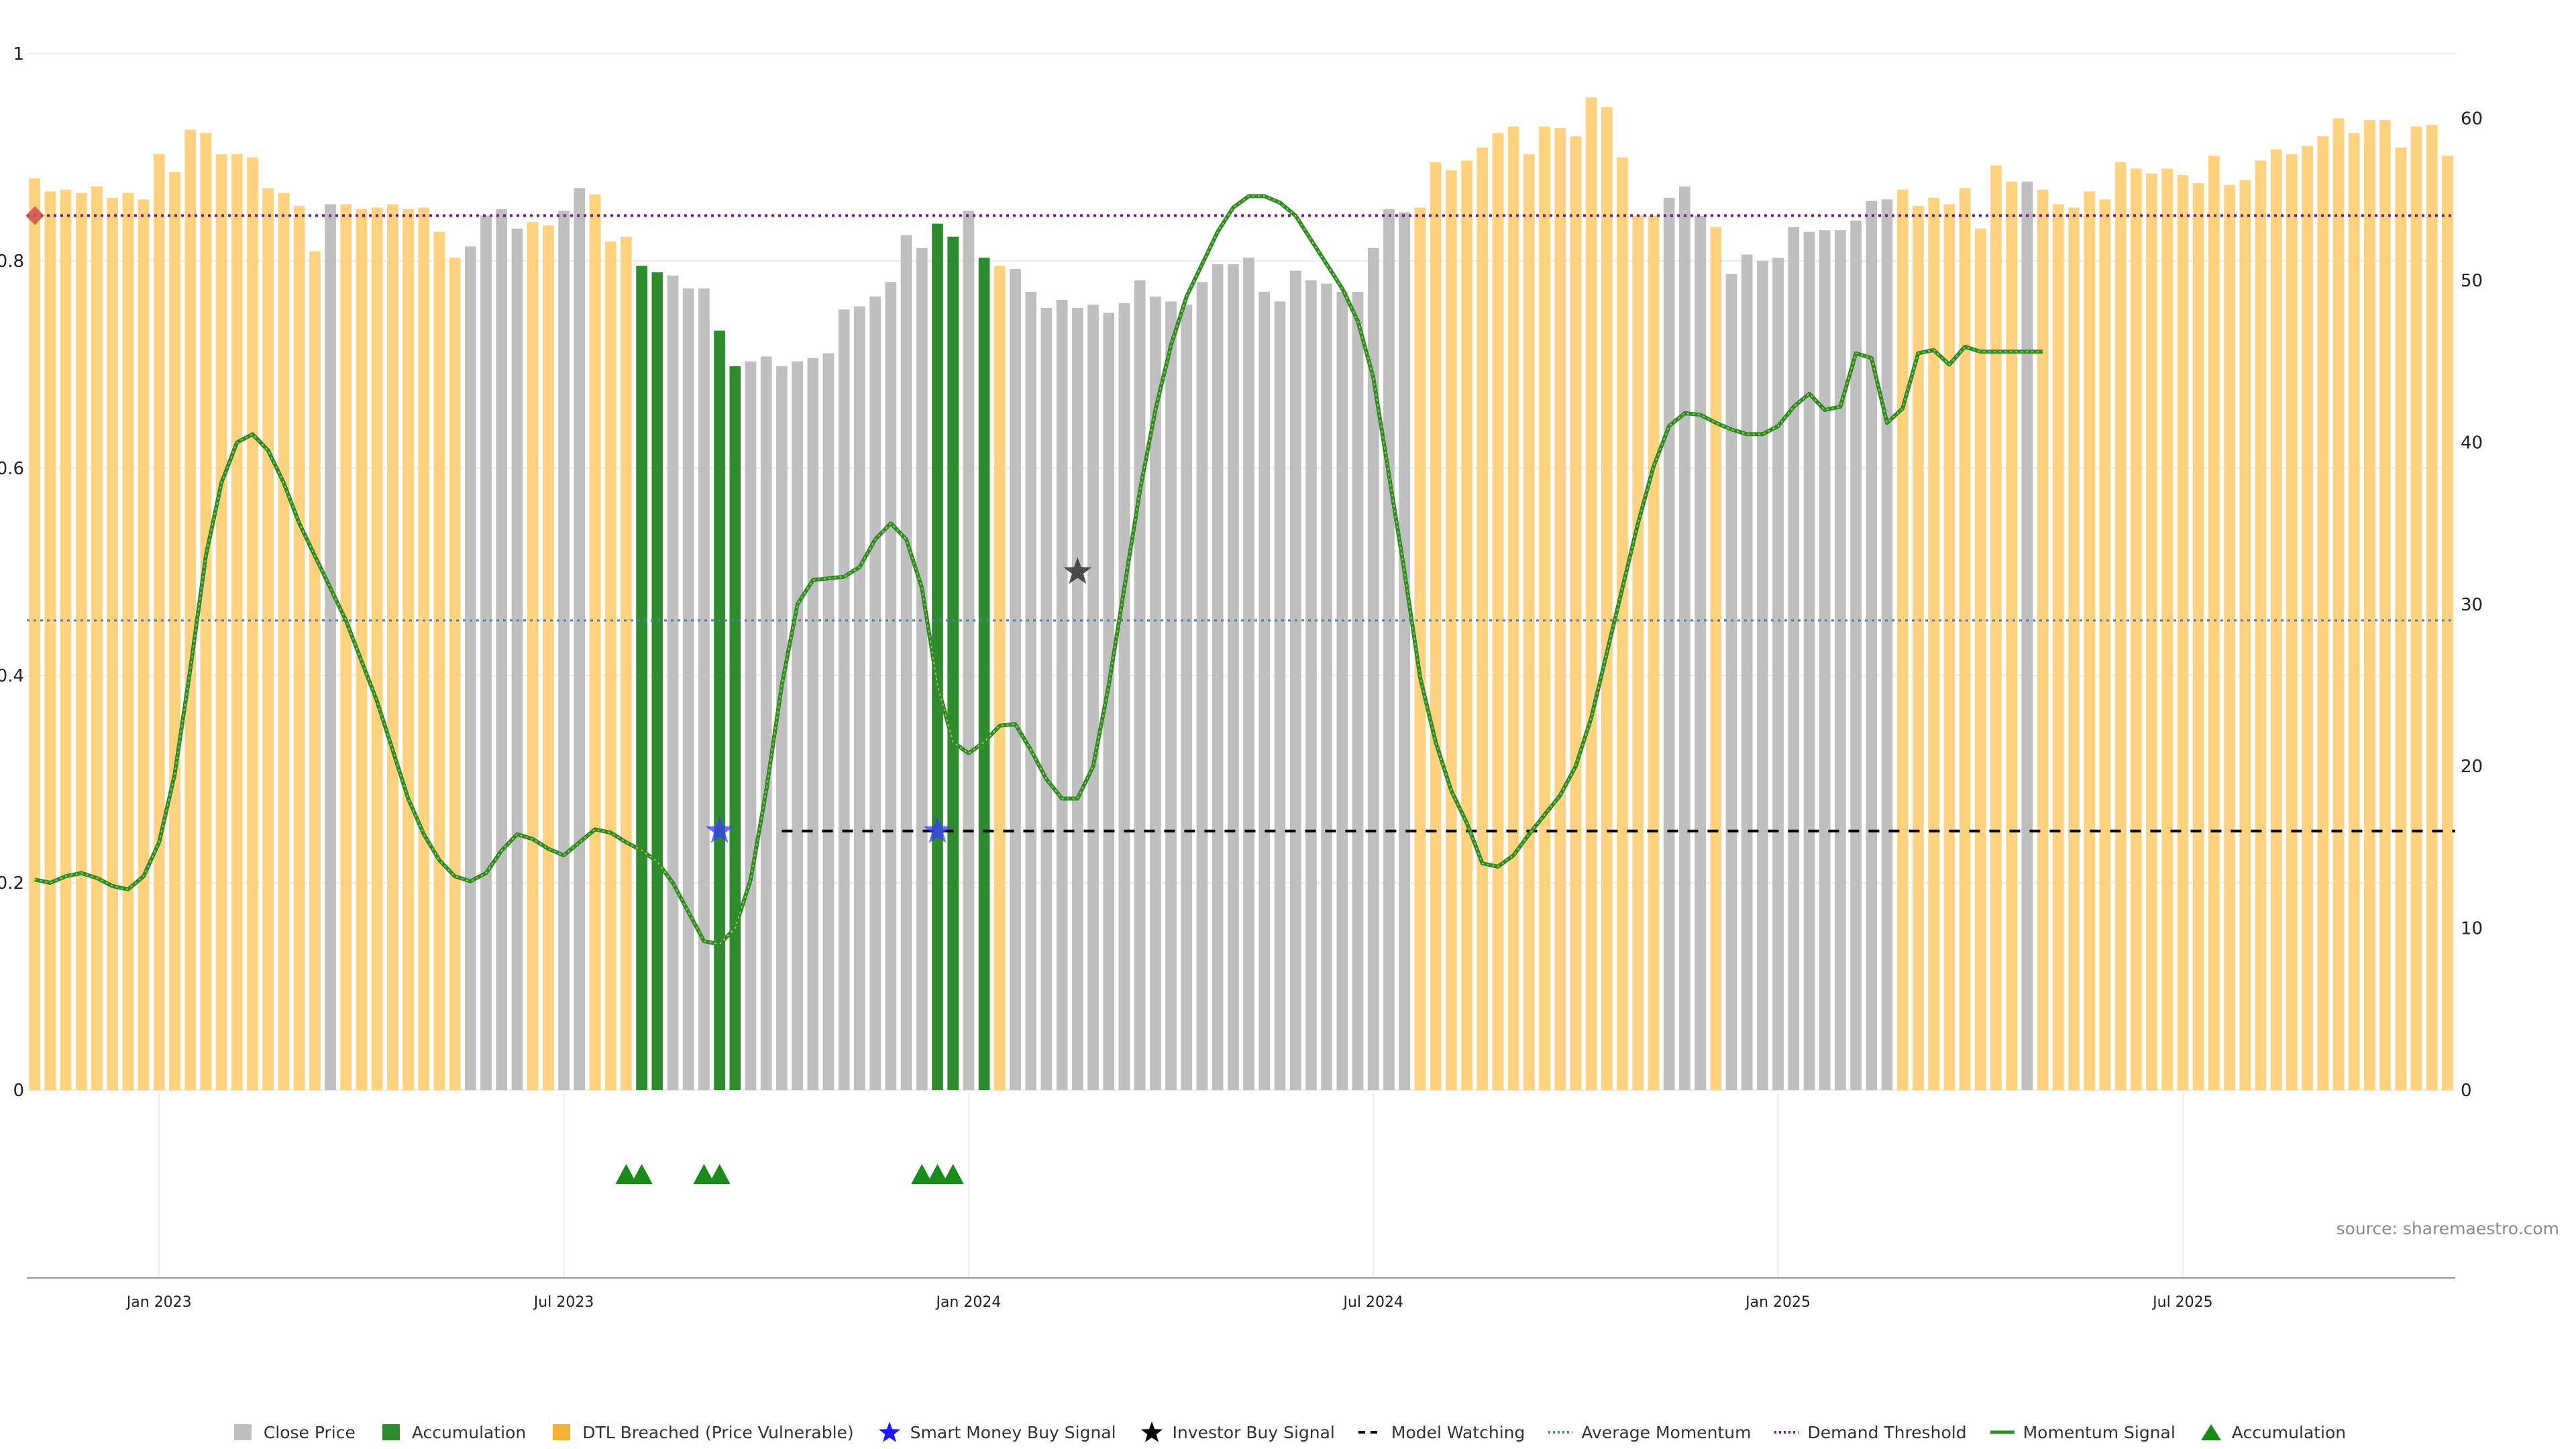 The width and height of the screenshot is (2576, 1449). What do you see at coordinates (2210, 1432) in the screenshot?
I see `legend-triangle-icon` at bounding box center [2210, 1432].